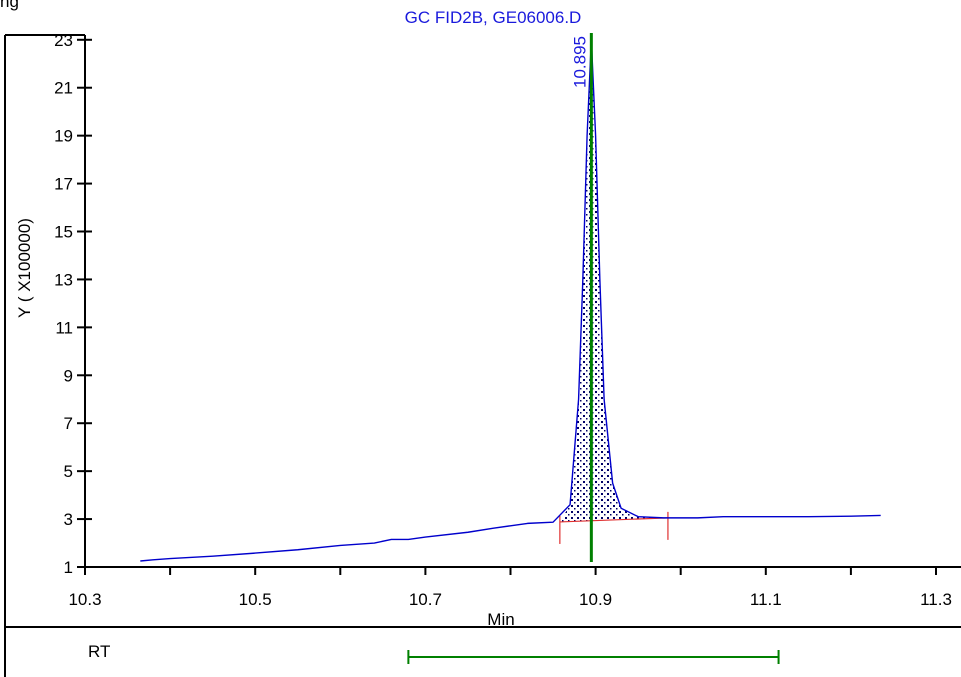 This screenshot has height=677, width=961. What do you see at coordinates (63, 136) in the screenshot?
I see `y-tick-label: 19` at bounding box center [63, 136].